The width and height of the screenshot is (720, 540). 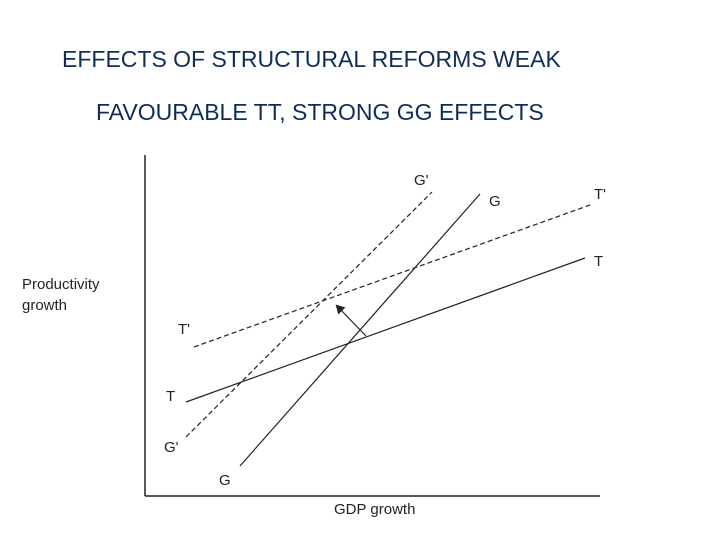 I want to click on label-t-prime-start: T', so click(x=184, y=329).